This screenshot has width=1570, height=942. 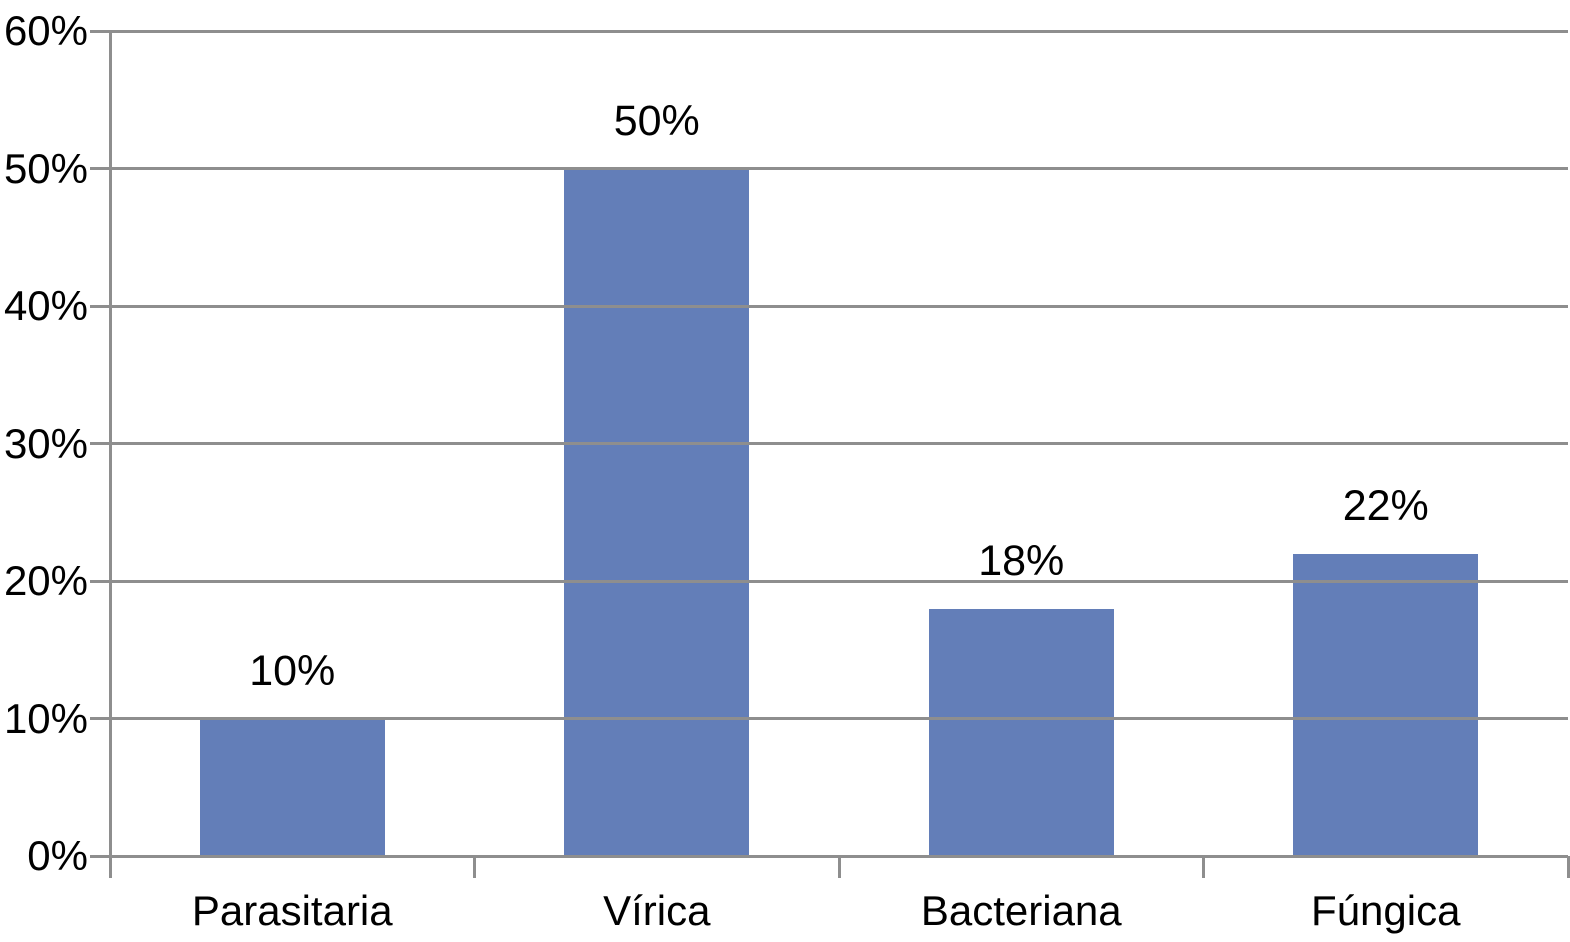 What do you see at coordinates (292, 670) in the screenshot?
I see `bar-value-label: 10%` at bounding box center [292, 670].